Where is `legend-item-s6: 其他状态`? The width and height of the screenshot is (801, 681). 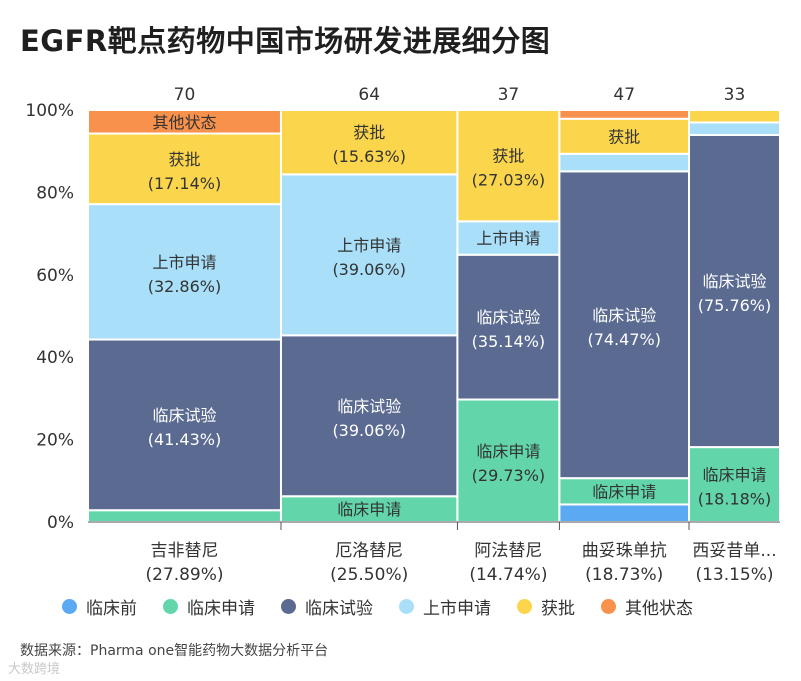
legend-item-s6: 其他状态 is located at coordinates (647, 606).